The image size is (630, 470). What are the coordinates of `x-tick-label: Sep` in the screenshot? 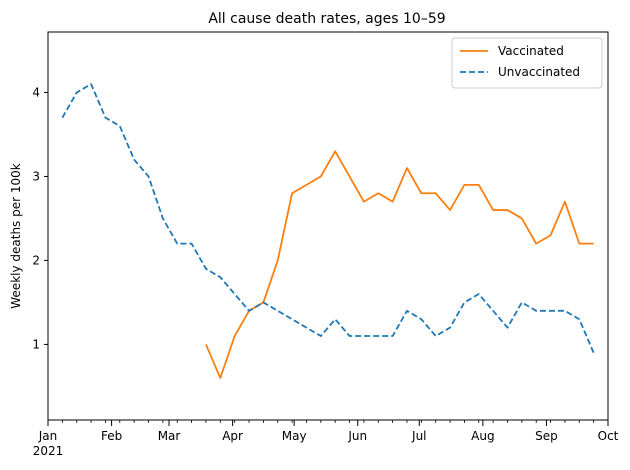 It's located at (546, 436).